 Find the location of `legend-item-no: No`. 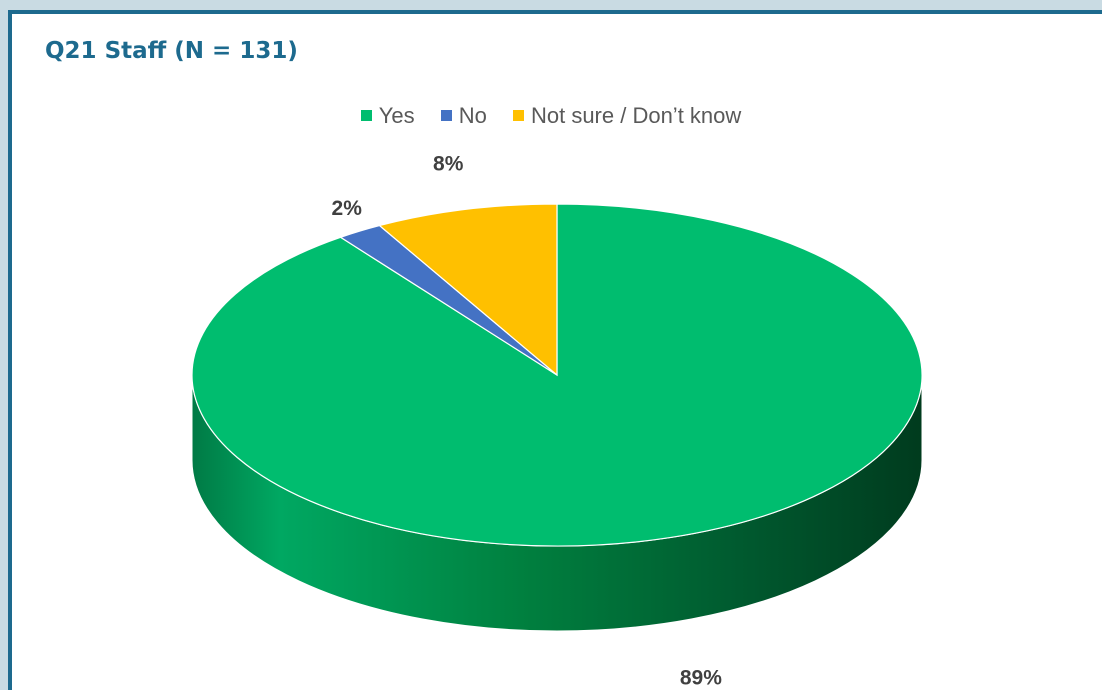

legend-item-no: No is located at coordinates (463, 116).